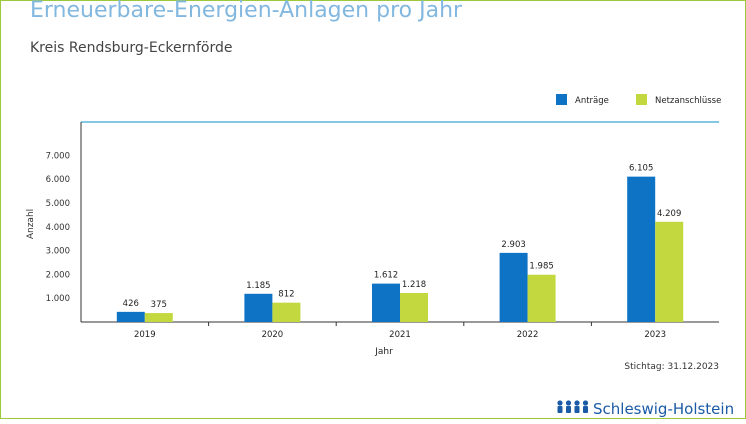 Image resolution: width=746 pixels, height=424 pixels. What do you see at coordinates (641, 249) in the screenshot?
I see `bar-antraege-2023` at bounding box center [641, 249].